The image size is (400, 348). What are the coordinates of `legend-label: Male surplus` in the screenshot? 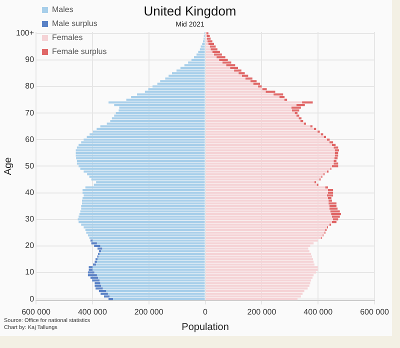 It's located at (75, 23).